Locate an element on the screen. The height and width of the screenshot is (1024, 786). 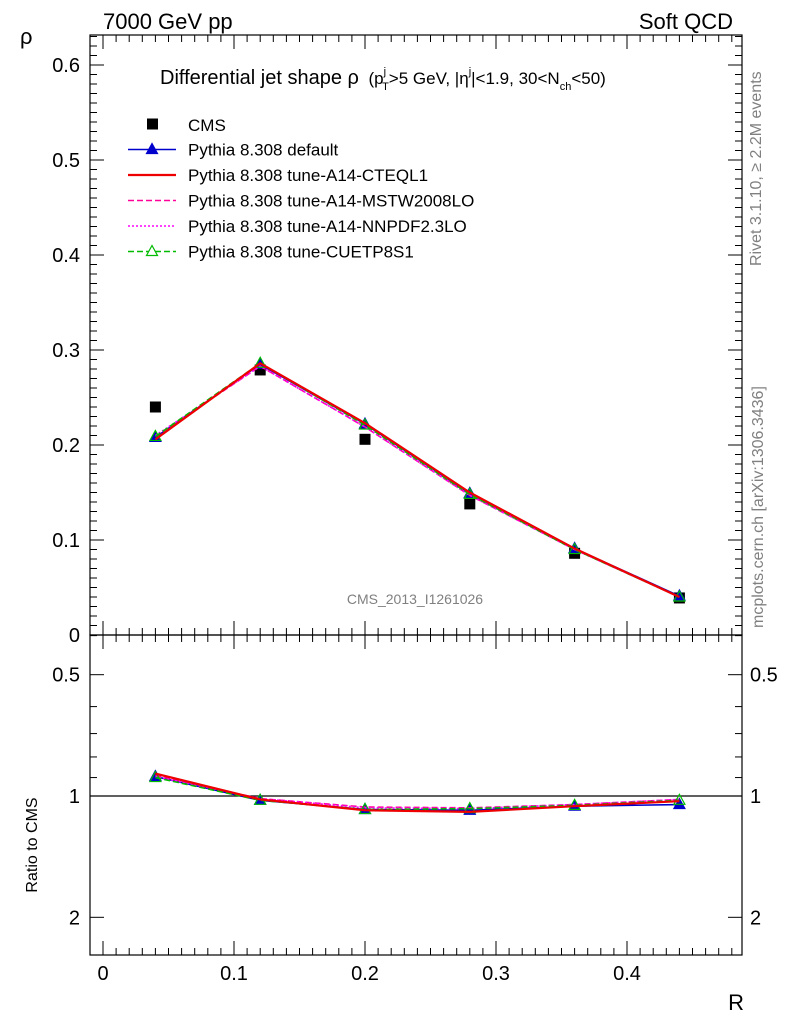
header-right: Soft QCD is located at coordinates (686, 21).